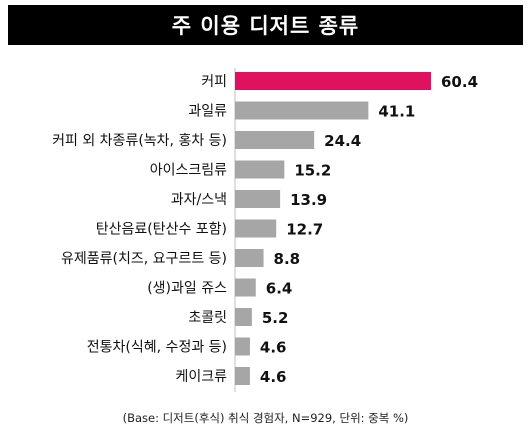 This screenshot has height=445, width=531. I want to click on chart-title: 주 이용 디저트 종류, so click(265, 25).